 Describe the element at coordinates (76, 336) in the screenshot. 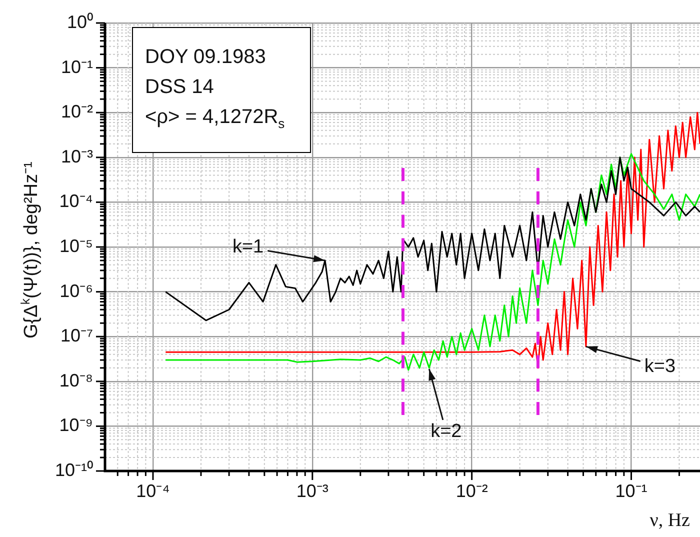

I see `y-tick-label: 10⁻⁷` at that location.